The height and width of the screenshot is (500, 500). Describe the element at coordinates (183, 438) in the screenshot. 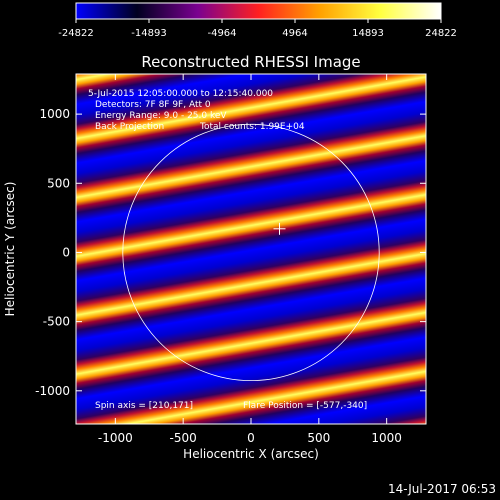

I see `x-tick-label: -500` at that location.